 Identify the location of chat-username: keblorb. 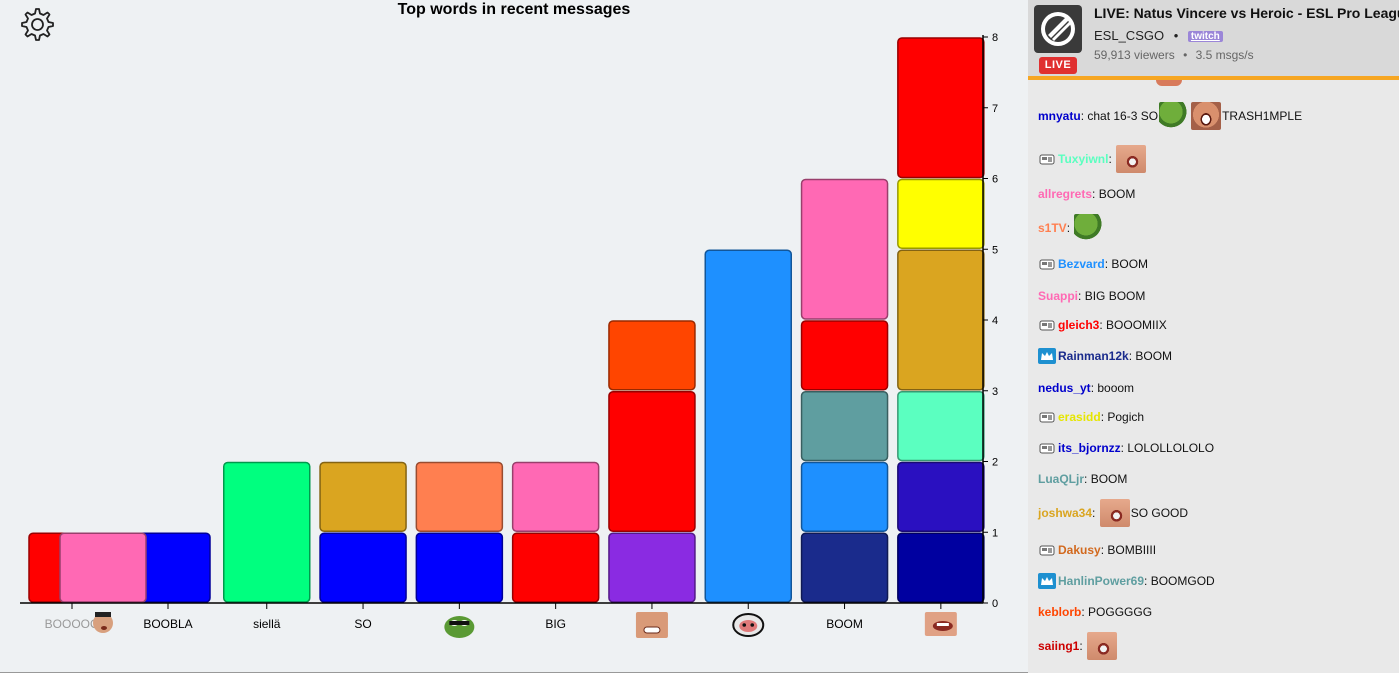
(1060, 612).